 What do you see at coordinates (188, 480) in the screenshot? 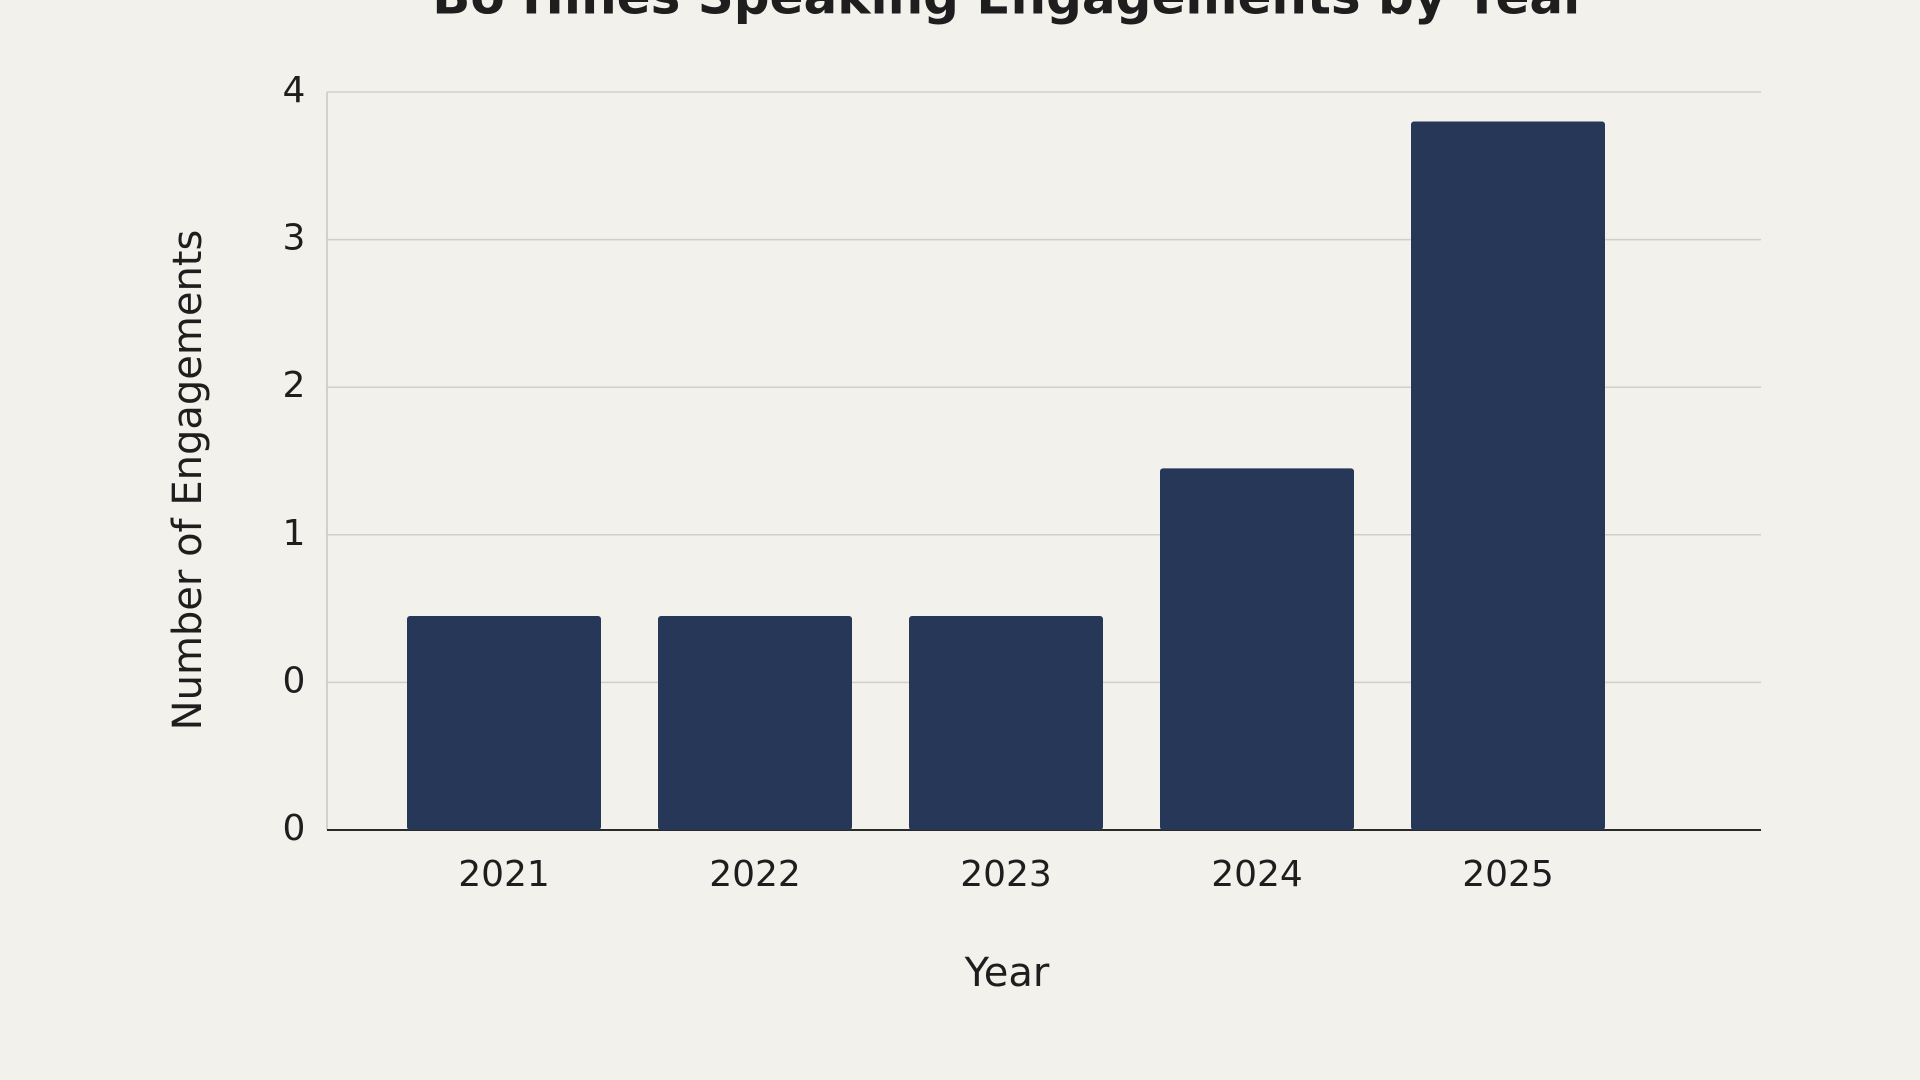
I see `y-axis-title: Number of Engagements` at bounding box center [188, 480].